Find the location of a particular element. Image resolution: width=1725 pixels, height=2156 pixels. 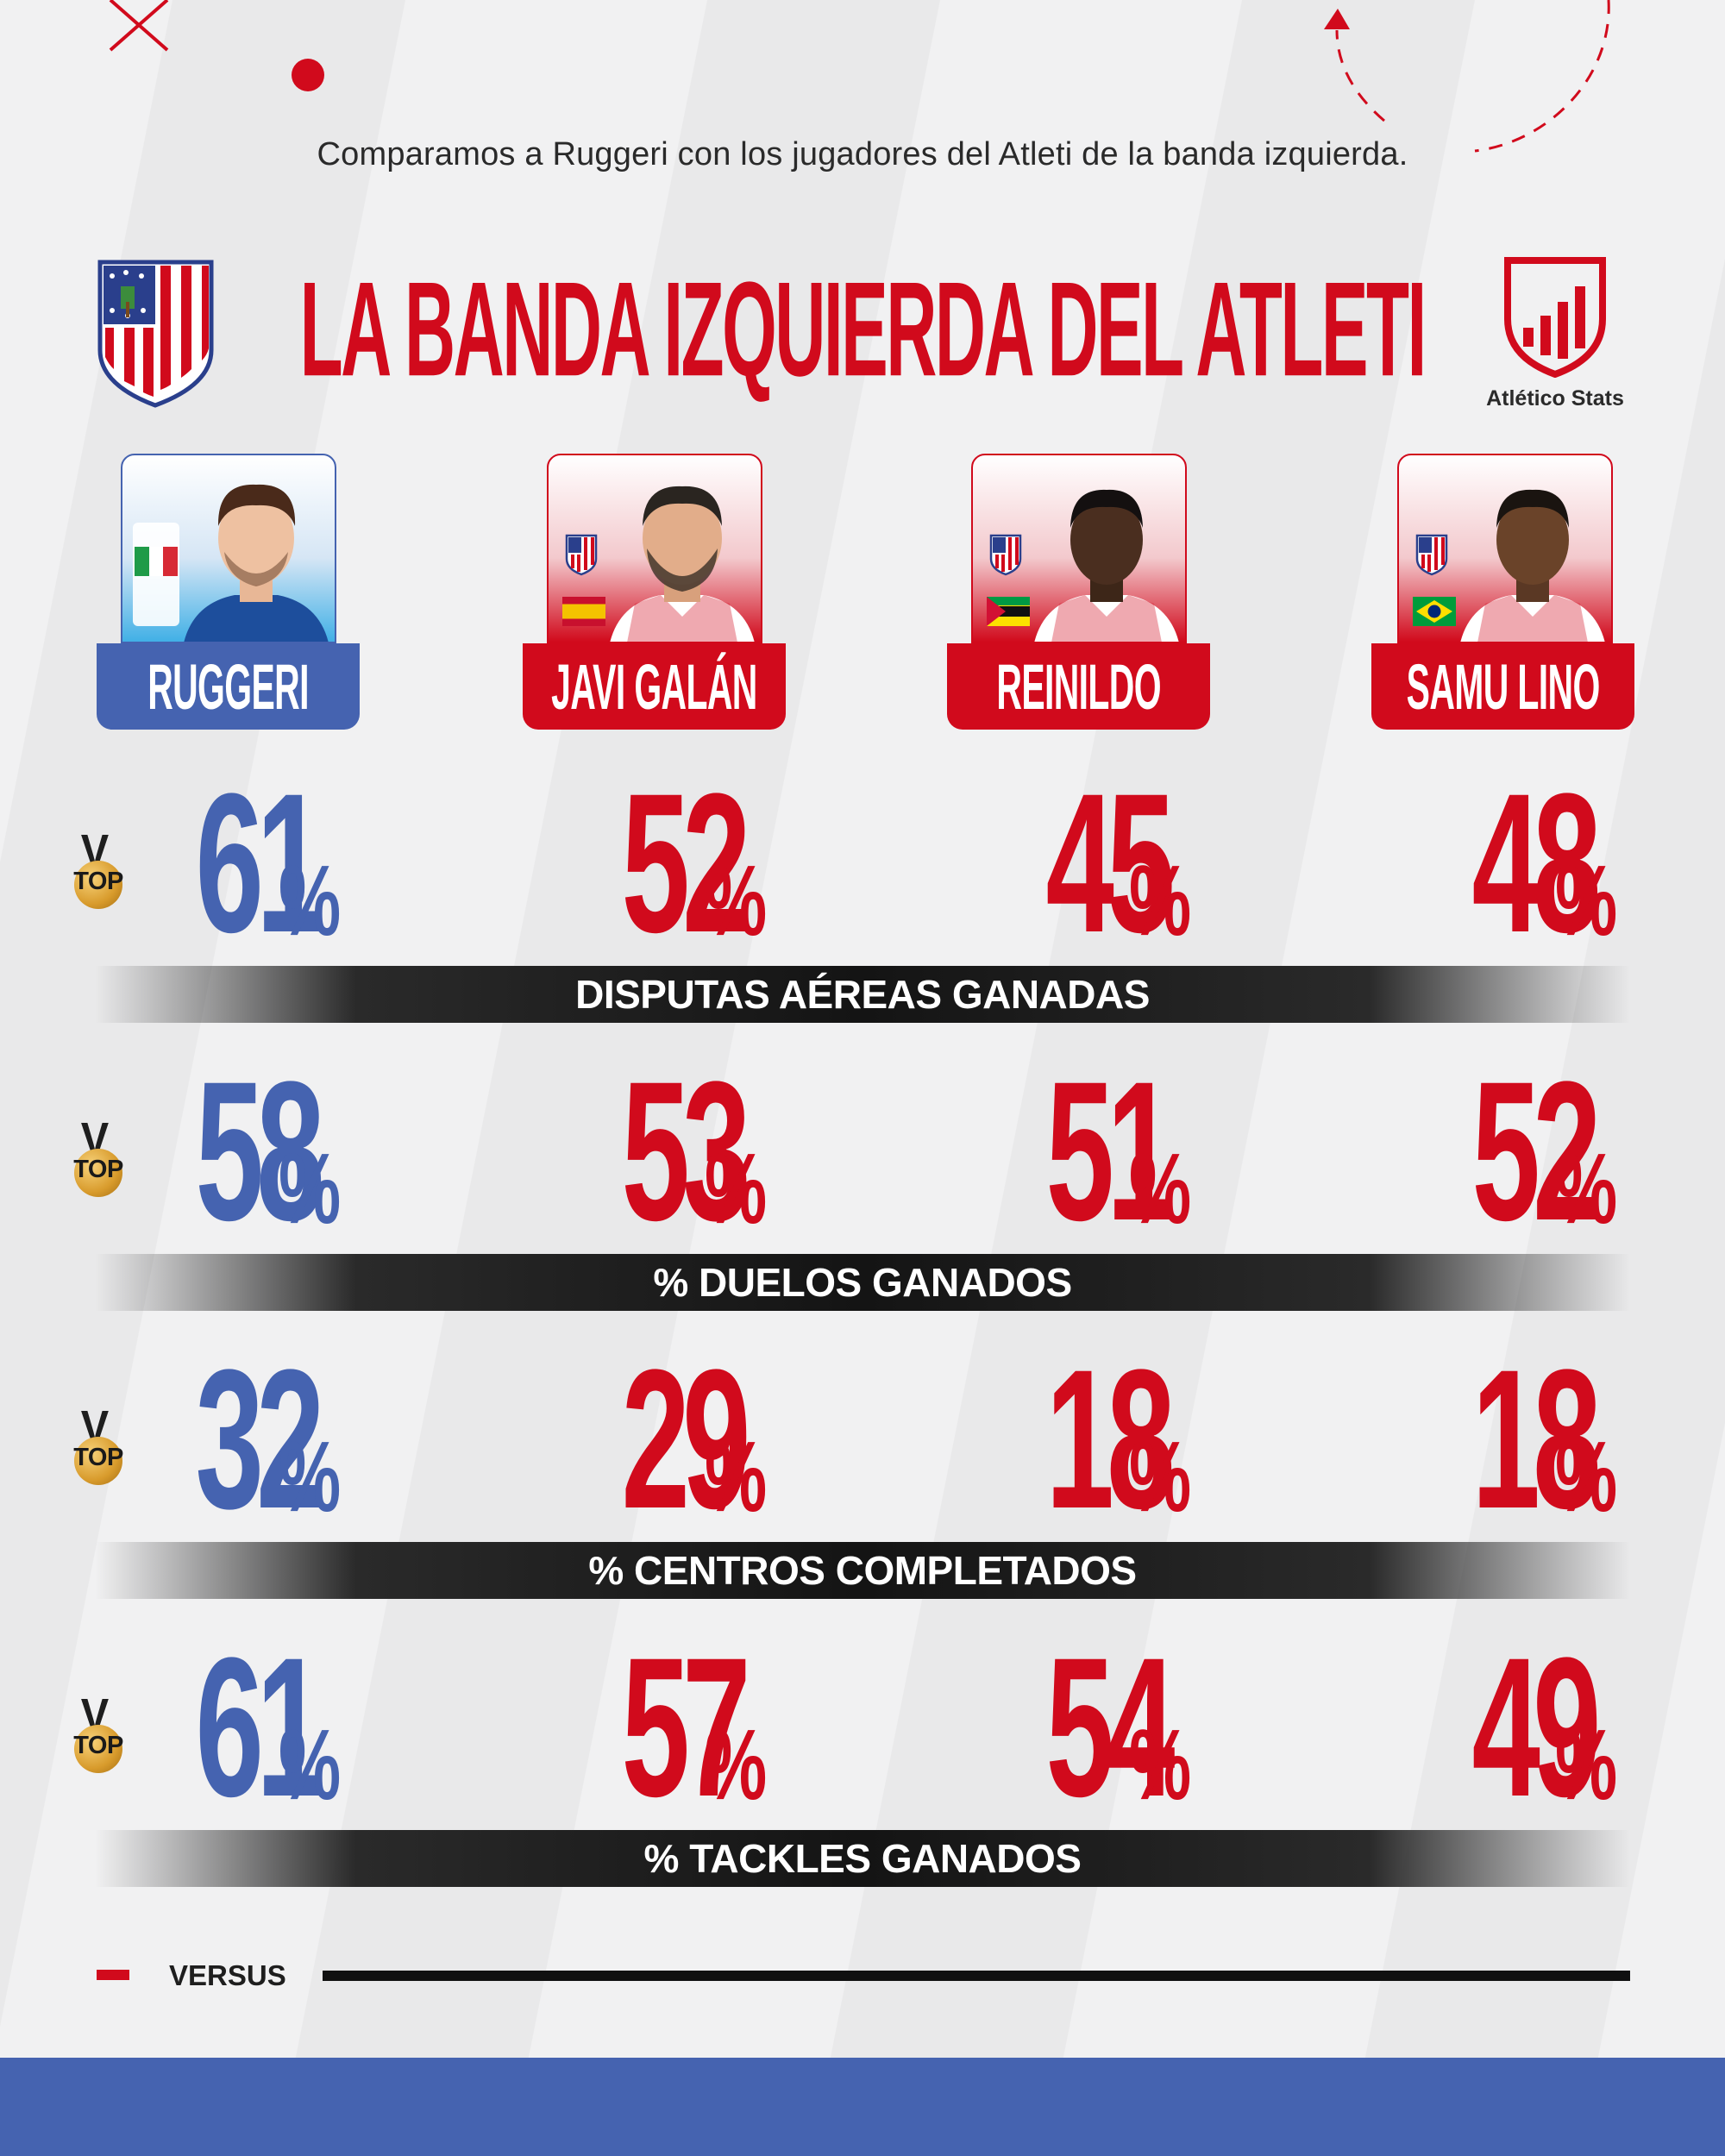

footer-accent-dash is located at coordinates (113, 1975).